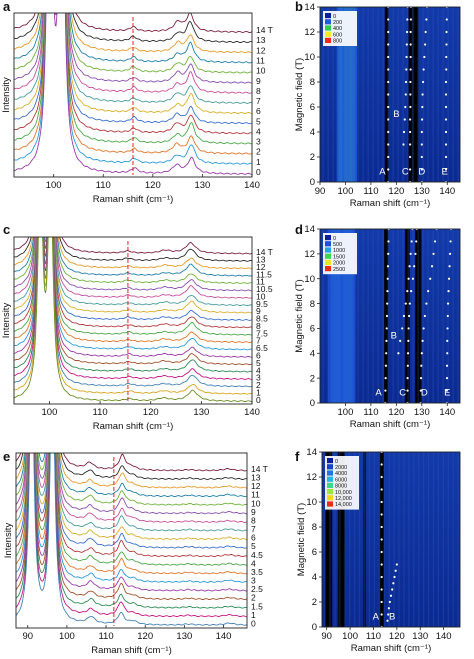 The width and height of the screenshot is (474, 659). I want to click on y-axis-label: Magnetic field (T), so click(299, 94).